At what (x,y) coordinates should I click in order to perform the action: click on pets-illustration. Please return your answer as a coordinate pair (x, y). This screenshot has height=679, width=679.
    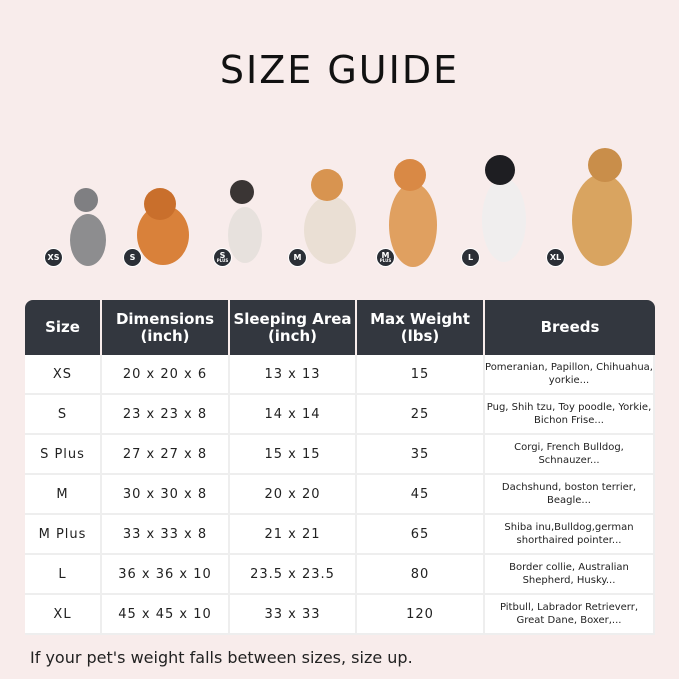
    Looking at the image, I should click on (351, 207).